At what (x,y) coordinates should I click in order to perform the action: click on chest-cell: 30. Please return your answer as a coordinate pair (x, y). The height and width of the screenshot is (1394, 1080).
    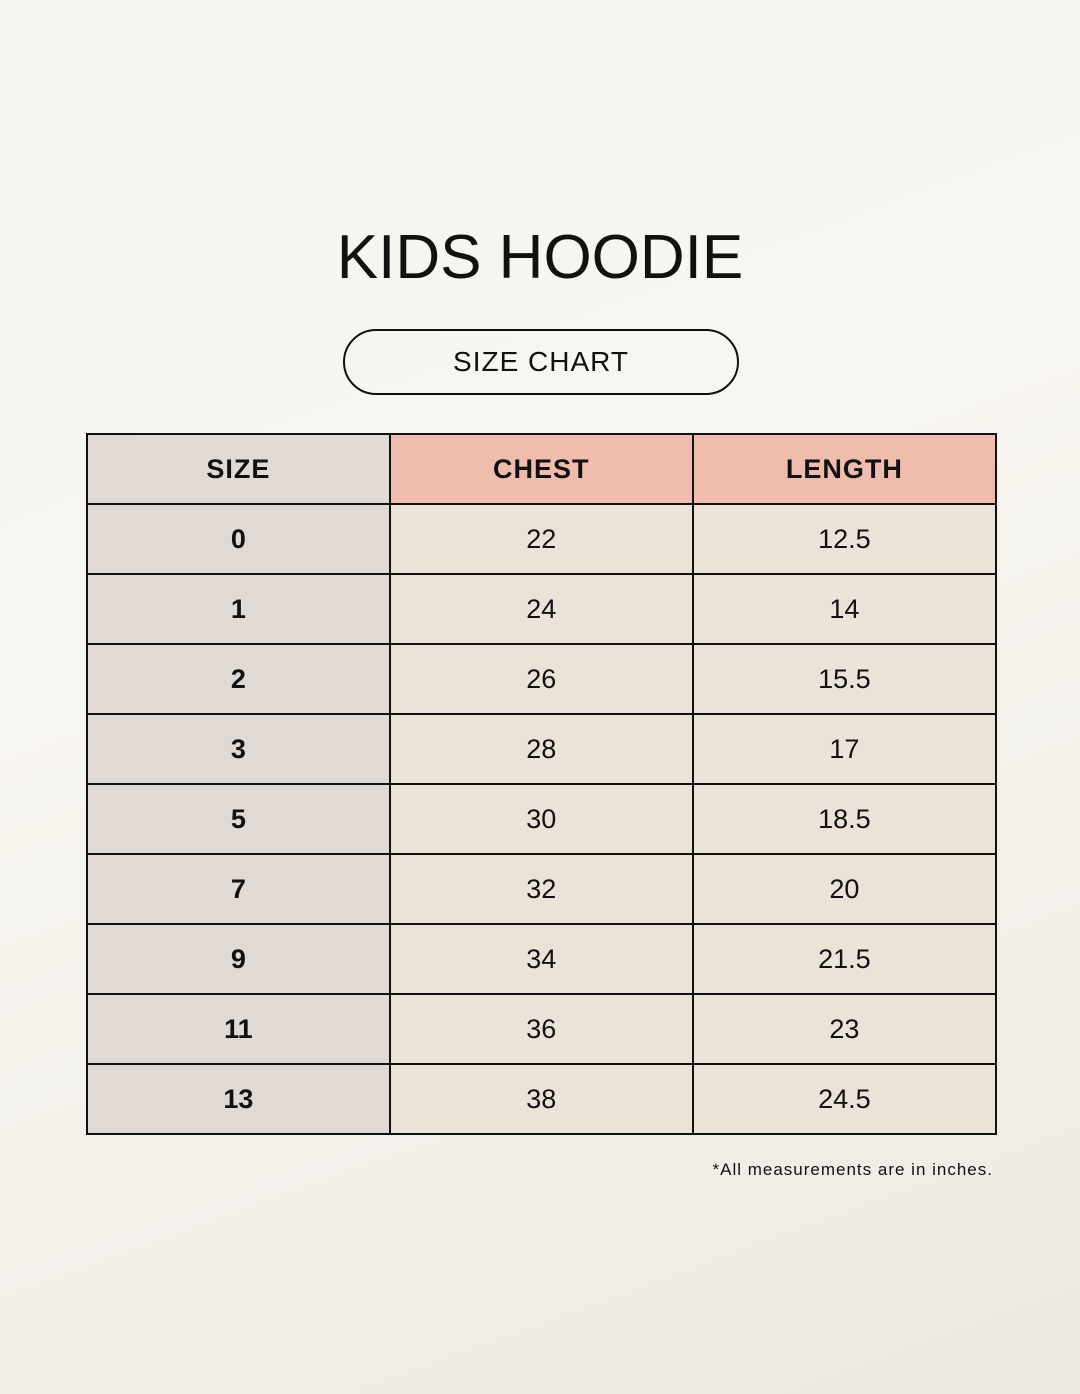
    Looking at the image, I should click on (541, 819).